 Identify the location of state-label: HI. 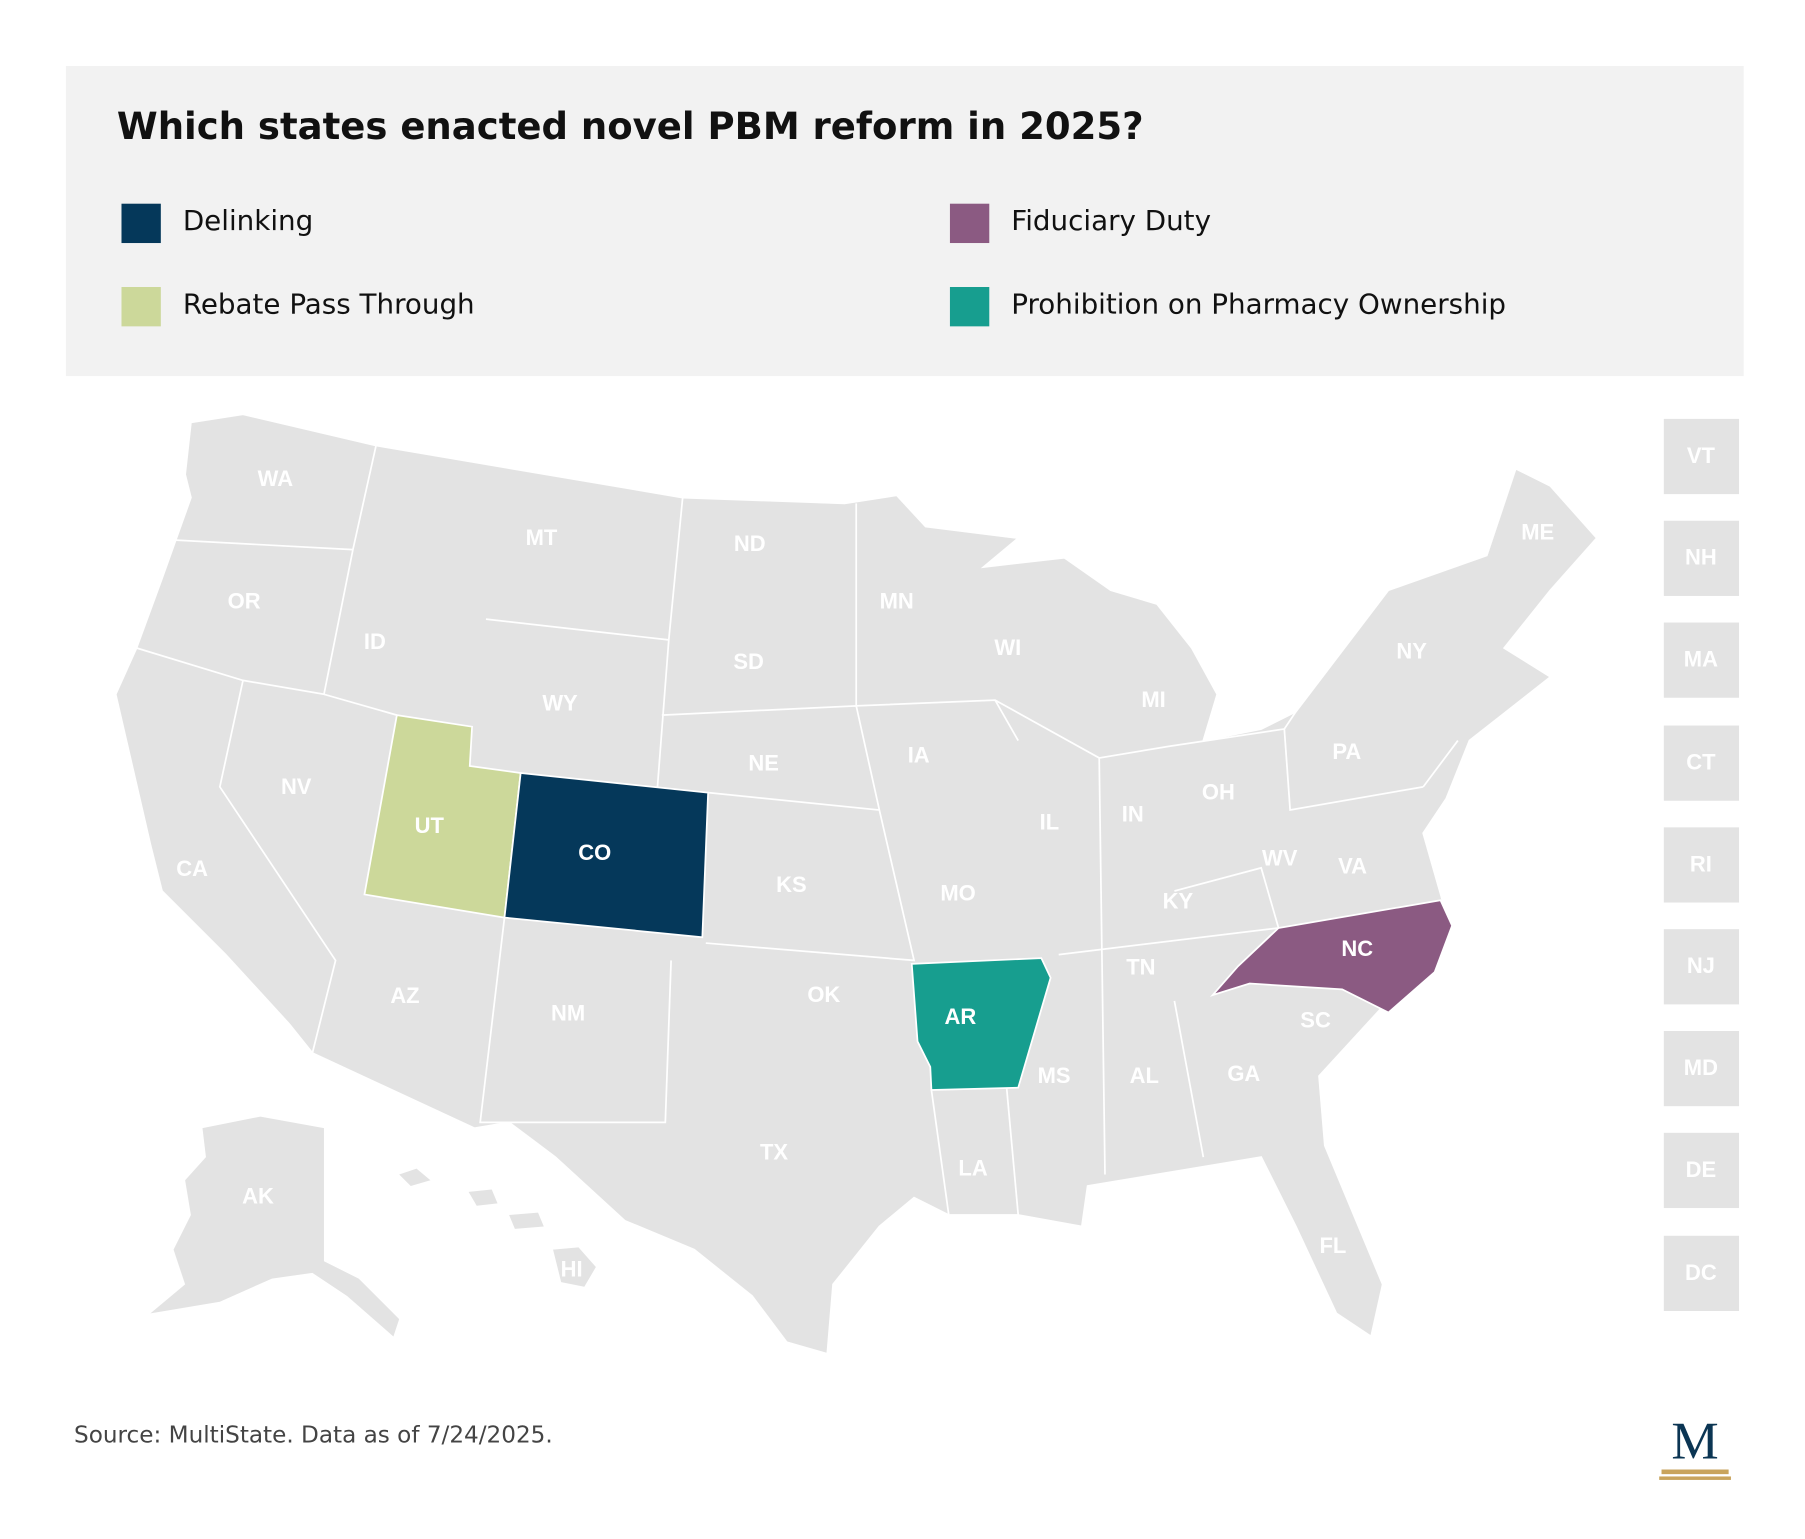
(572, 1268).